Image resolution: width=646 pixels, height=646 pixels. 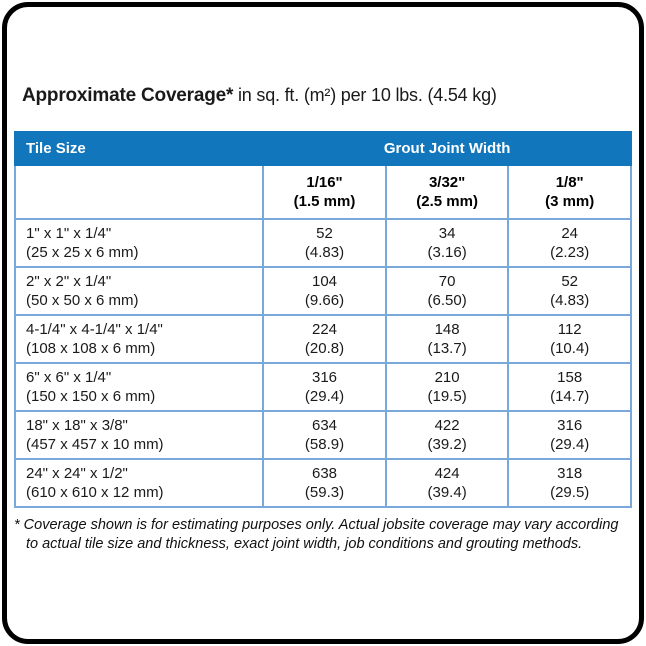 I want to click on coverage-m2: (10.4), so click(x=570, y=348).